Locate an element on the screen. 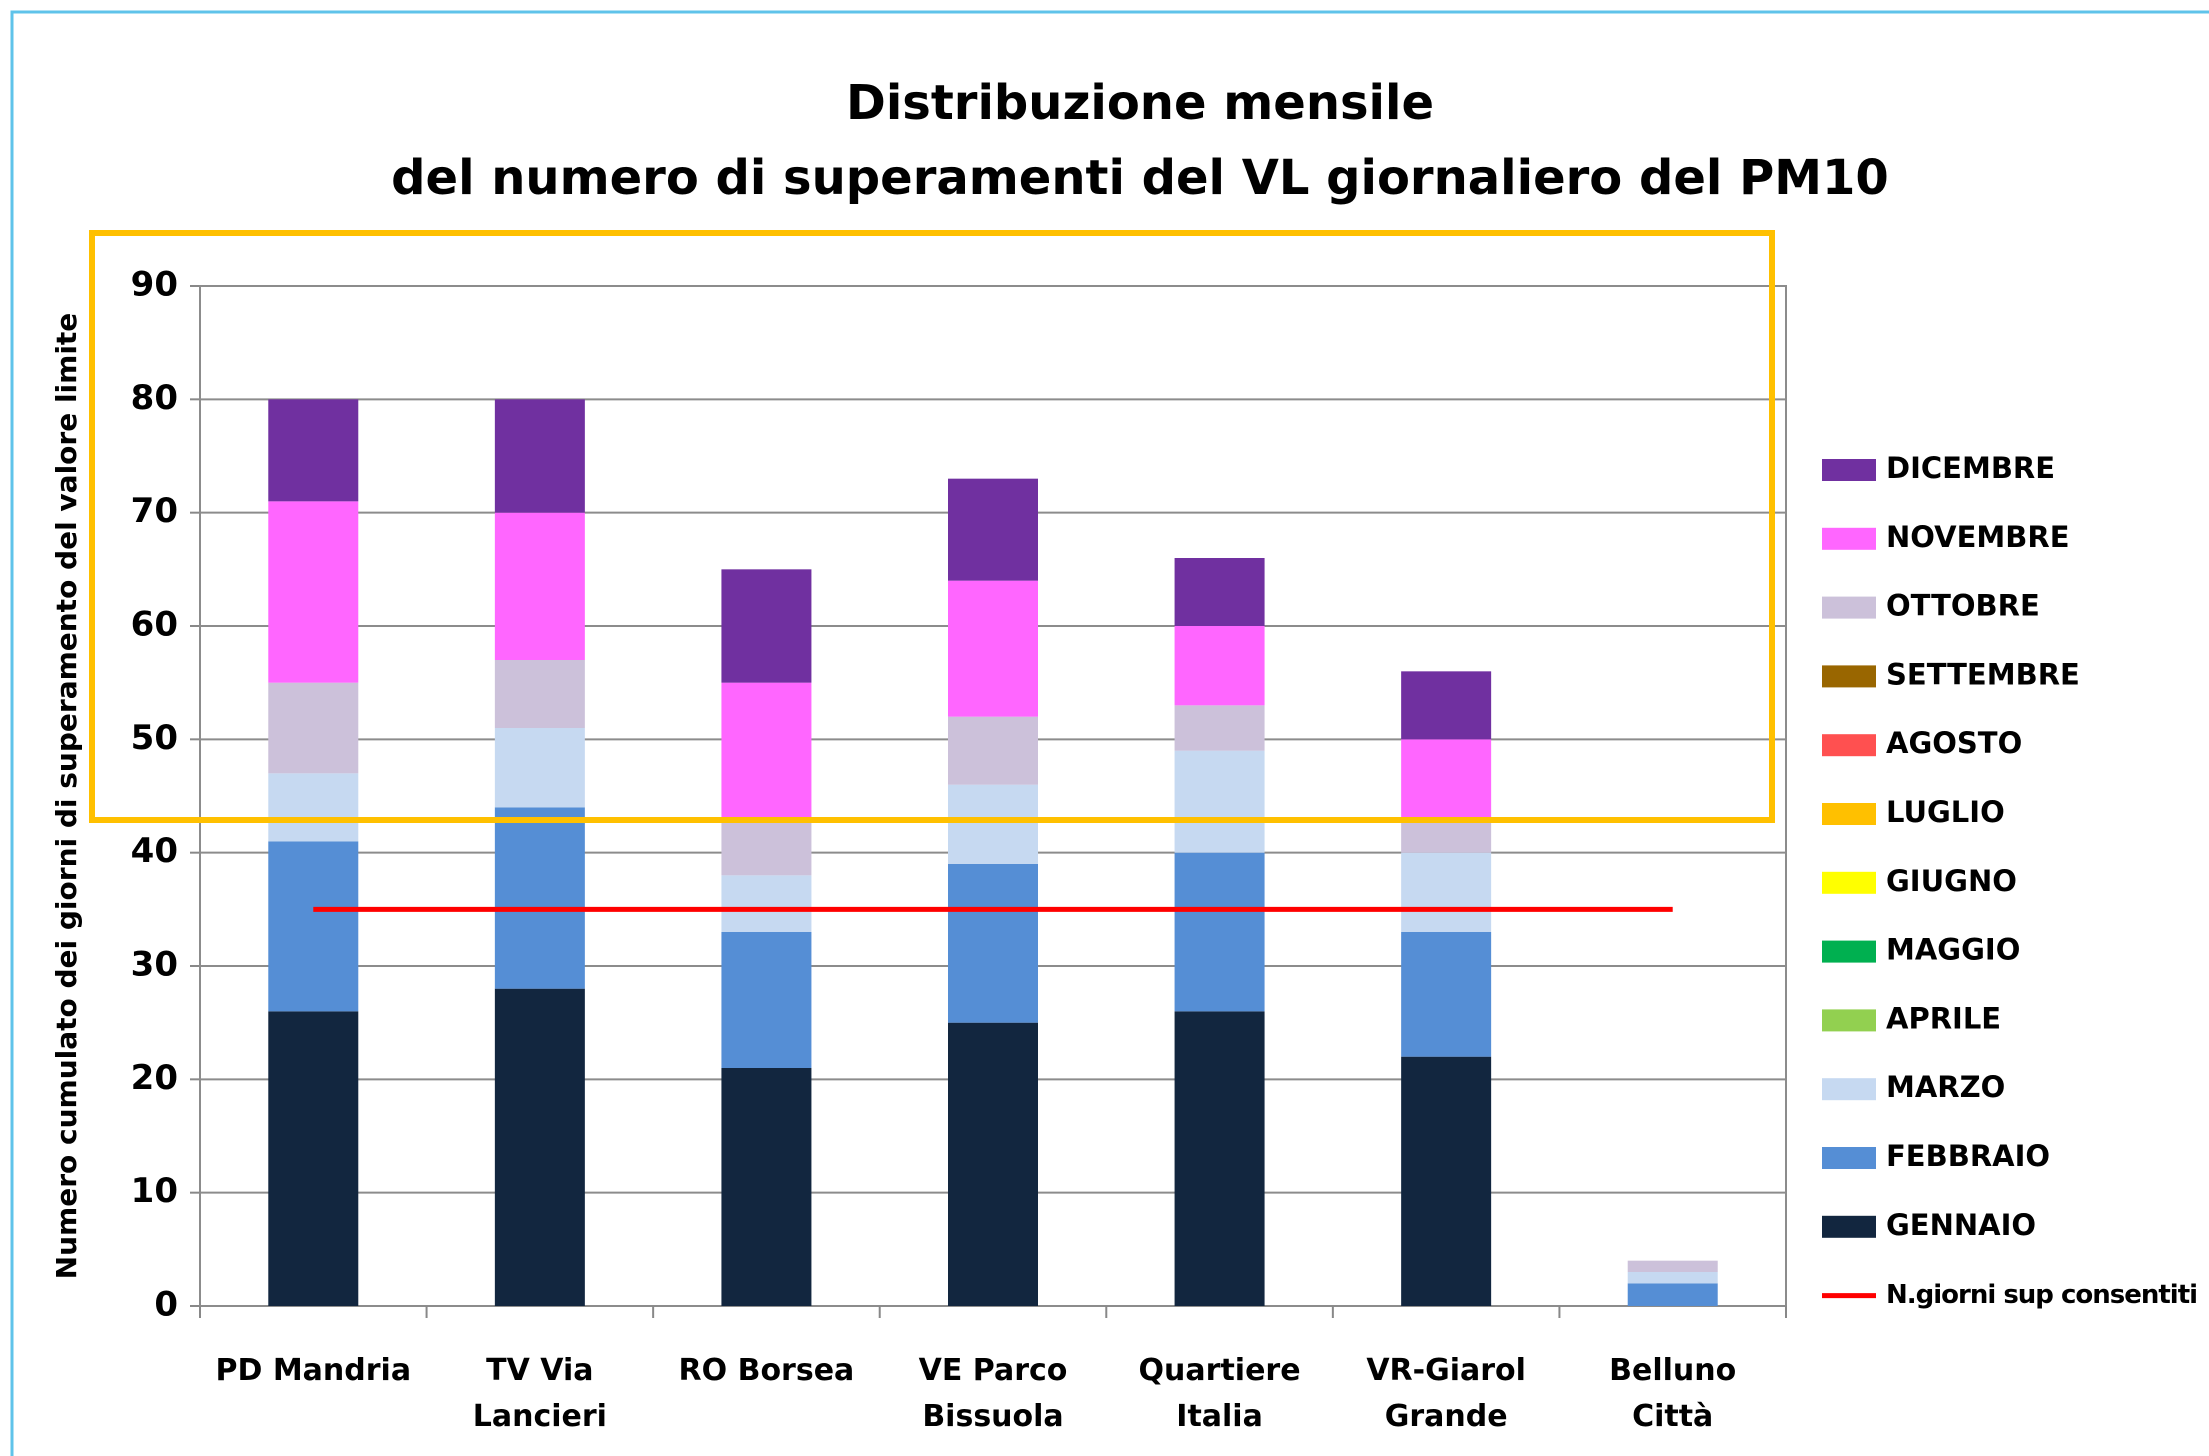  legend-label: GENNAIO is located at coordinates (1961, 1225).